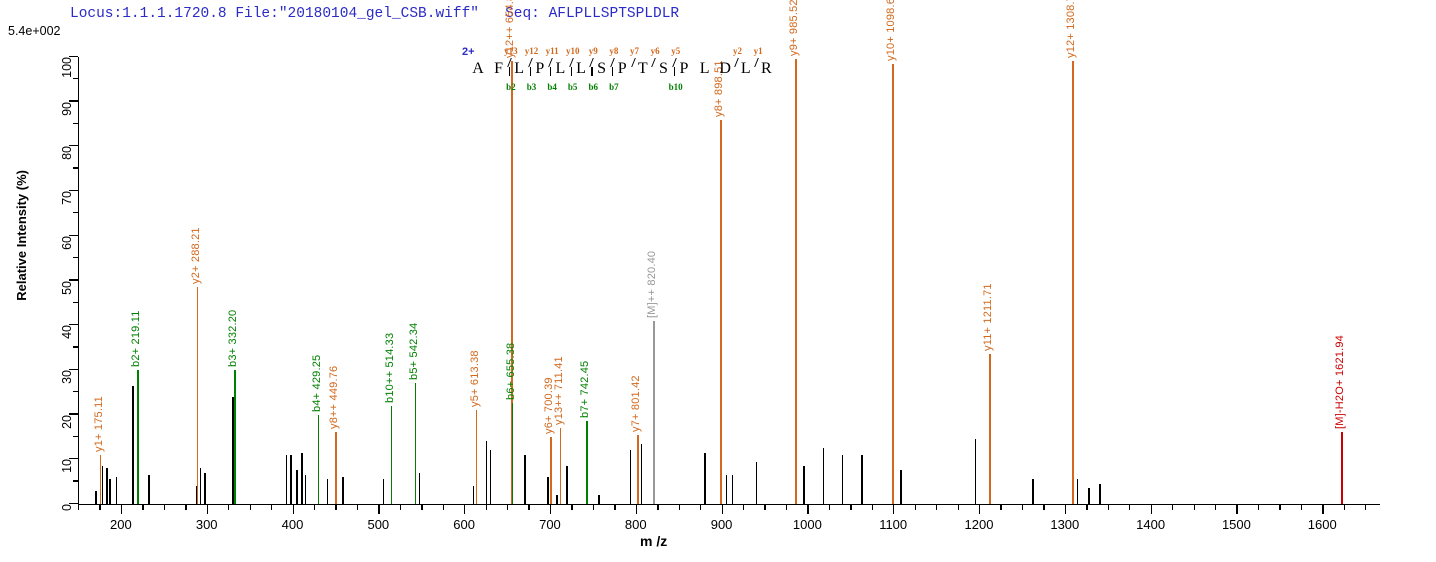 The image size is (1436, 562). I want to click on peak-label: b10++ 514.33, so click(389, 367).